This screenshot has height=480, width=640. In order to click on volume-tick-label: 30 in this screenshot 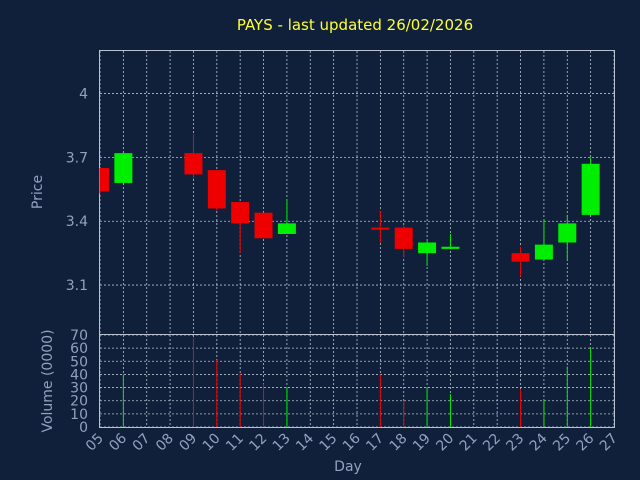, I will do `click(79, 389)`.